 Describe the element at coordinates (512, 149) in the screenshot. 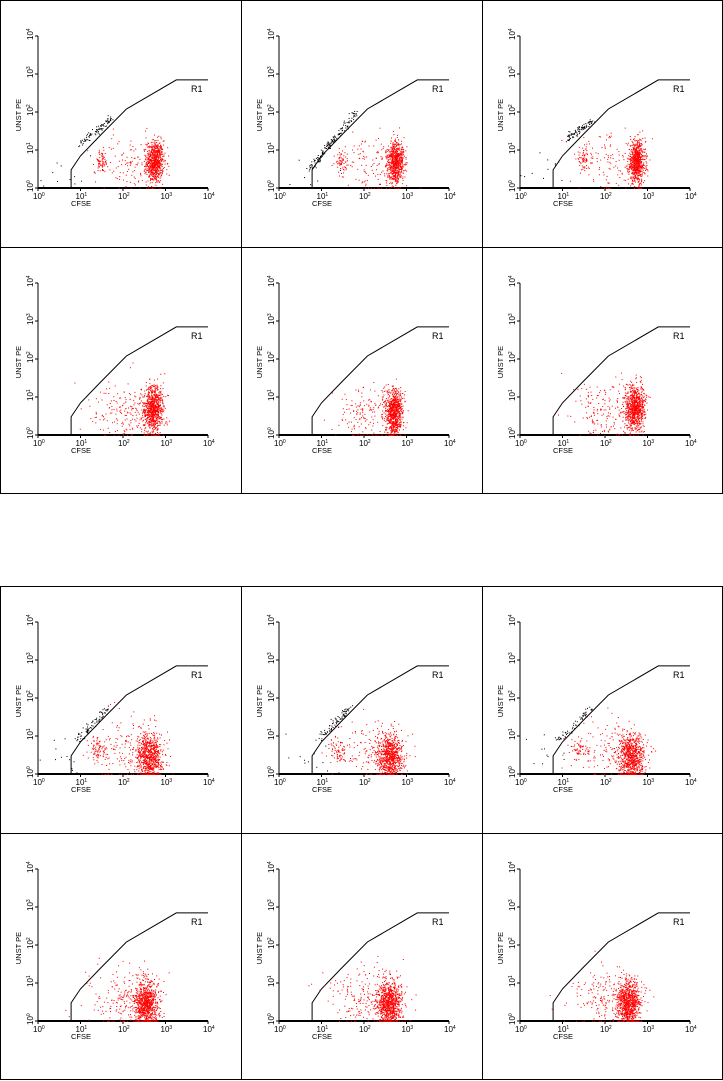

I see `y-tick-base: 10` at that location.